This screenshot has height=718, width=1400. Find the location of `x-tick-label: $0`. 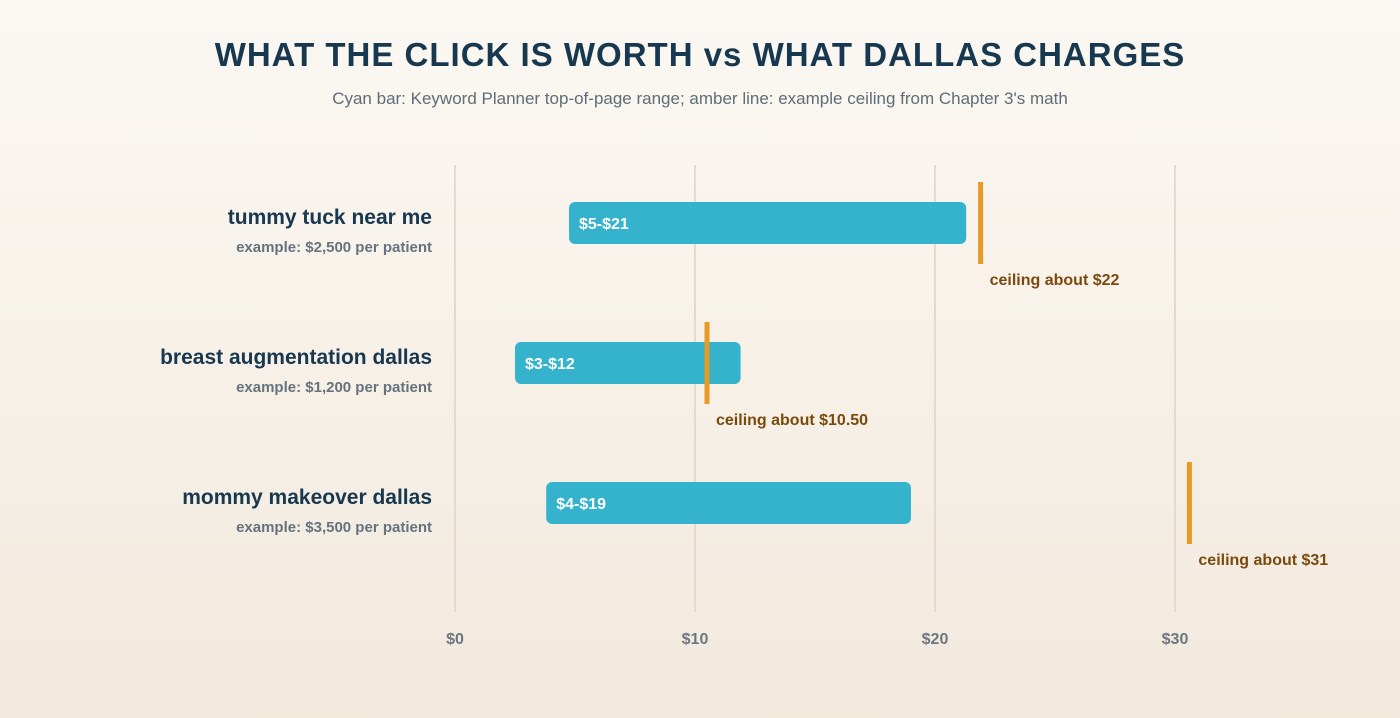

x-tick-label: $0 is located at coordinates (455, 639).